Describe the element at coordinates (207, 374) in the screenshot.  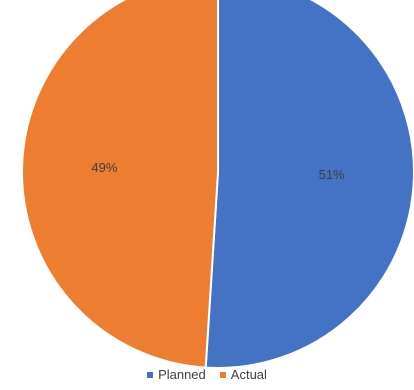
I see `chart-legend: Planned Actual` at that location.